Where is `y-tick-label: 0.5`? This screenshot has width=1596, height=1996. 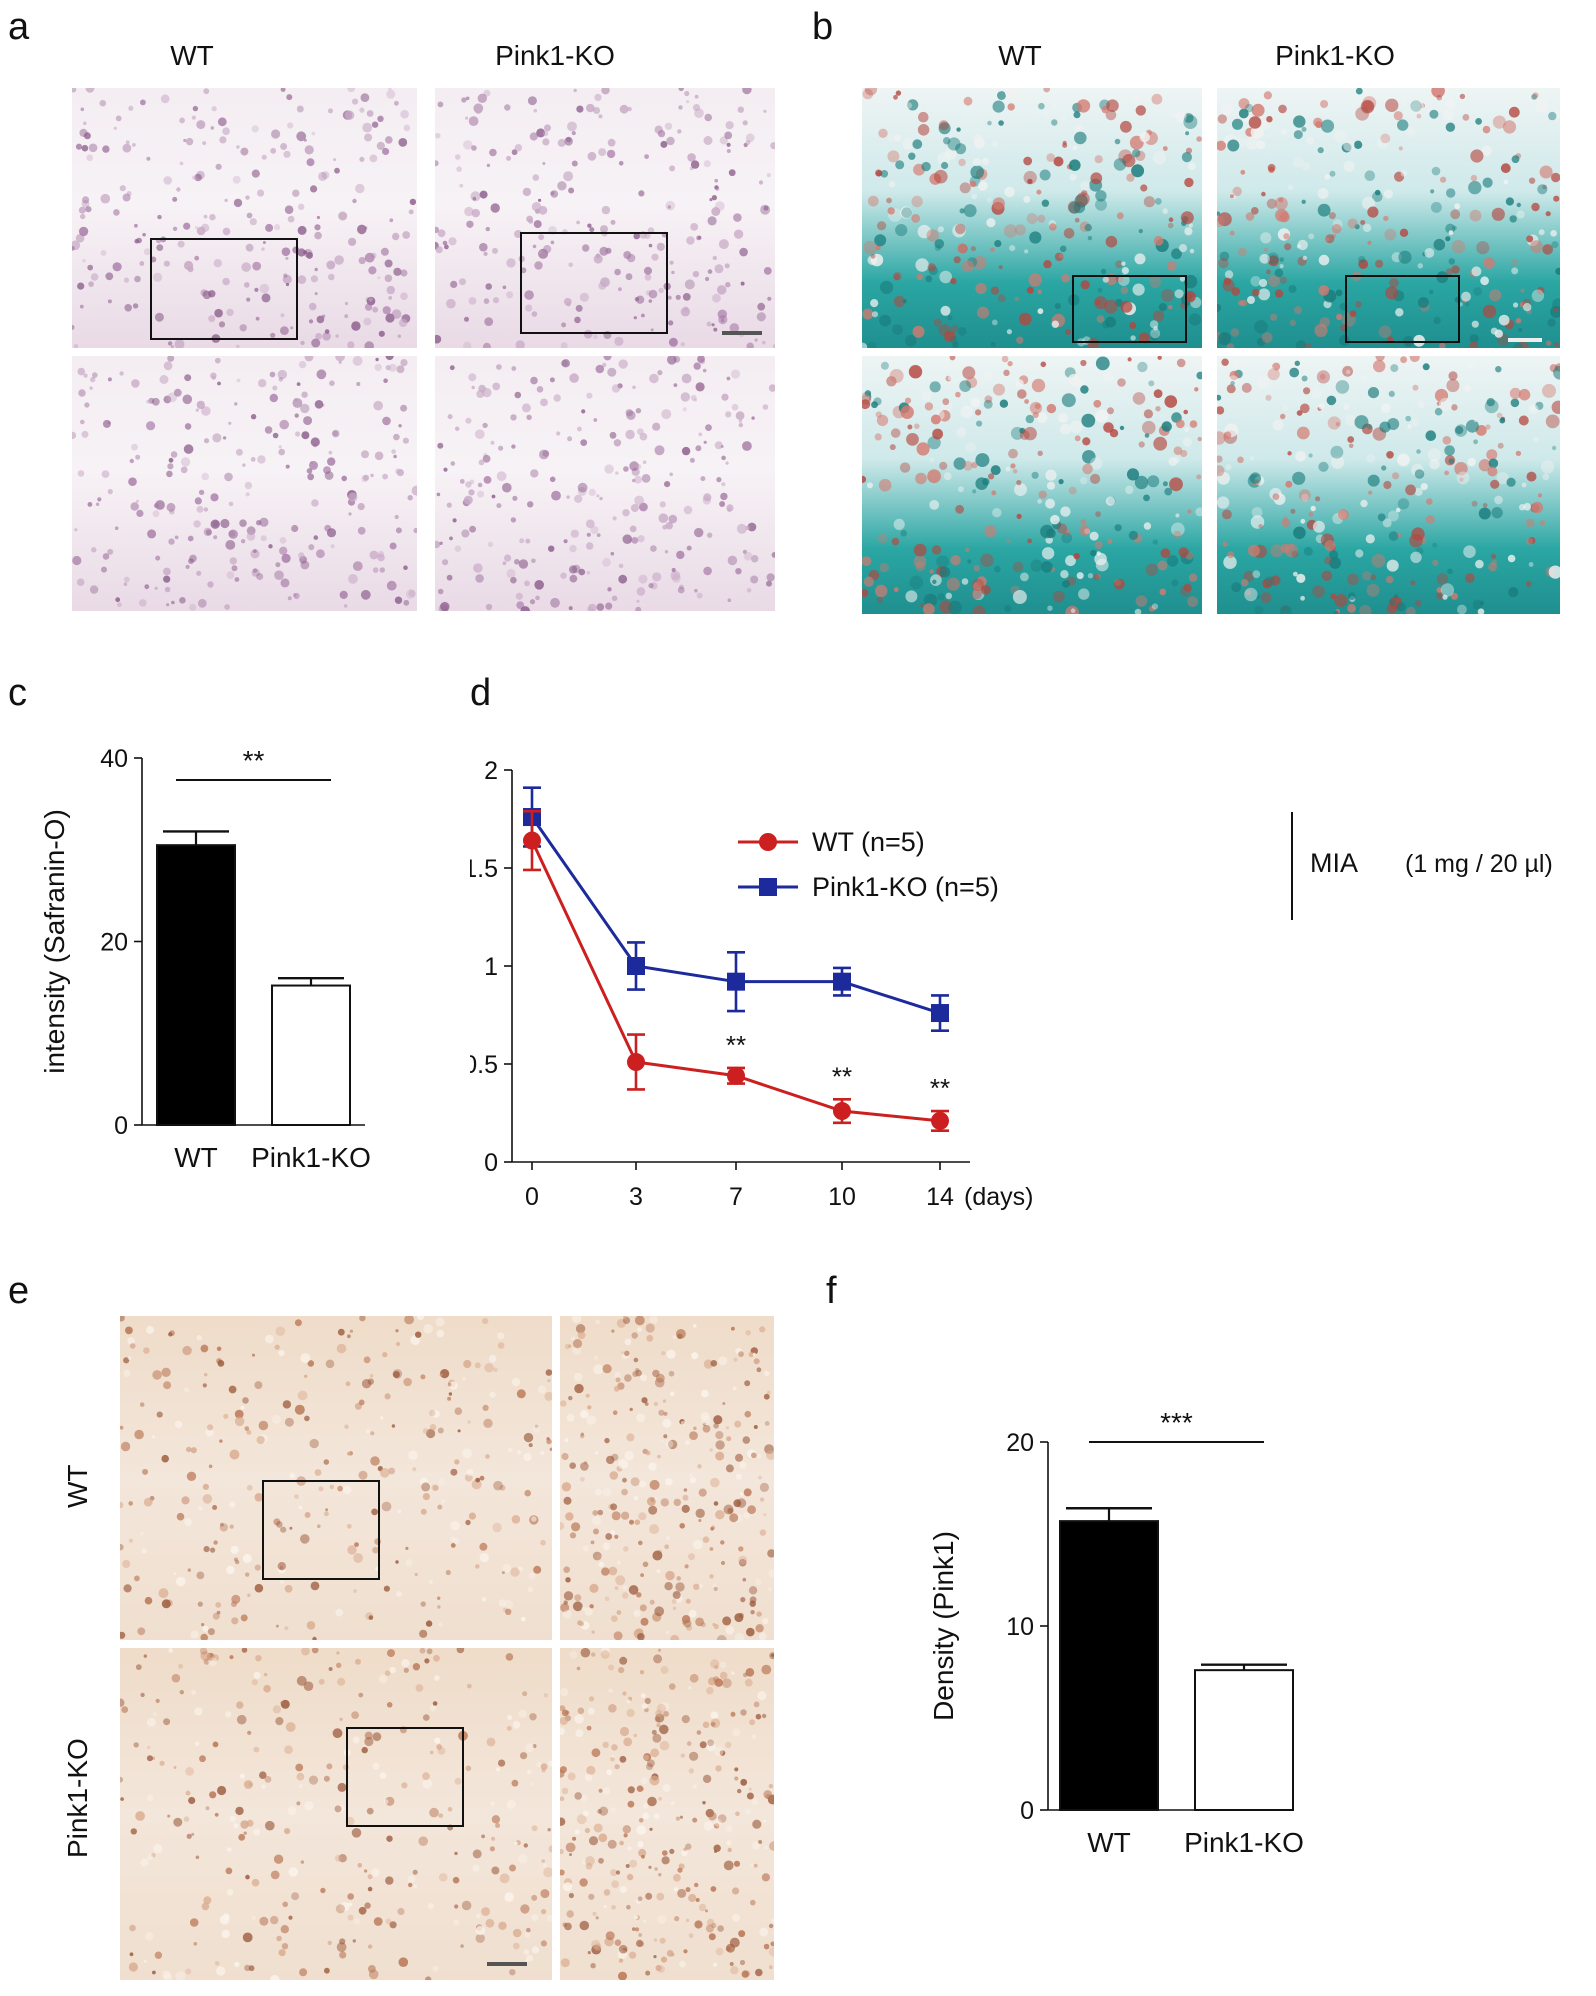 y-tick-label: 0.5 is located at coordinates (484, 1065).